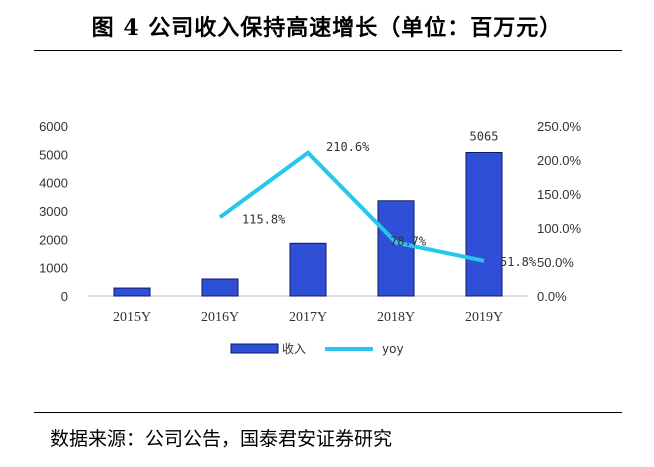 The height and width of the screenshot is (467, 654). What do you see at coordinates (294, 349) in the screenshot?
I see `legend-revenue-label: 收入` at bounding box center [294, 349].